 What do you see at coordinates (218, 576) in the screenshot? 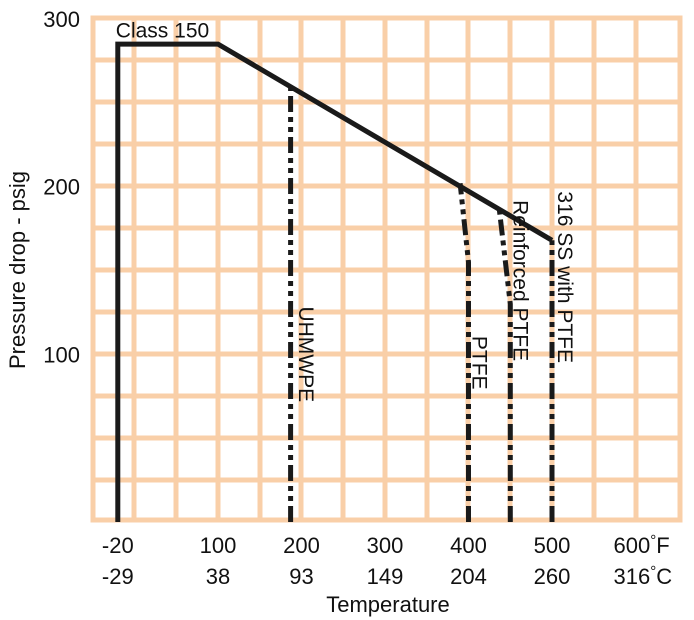
I see `x-tick-label-celsius: 38` at bounding box center [218, 576].